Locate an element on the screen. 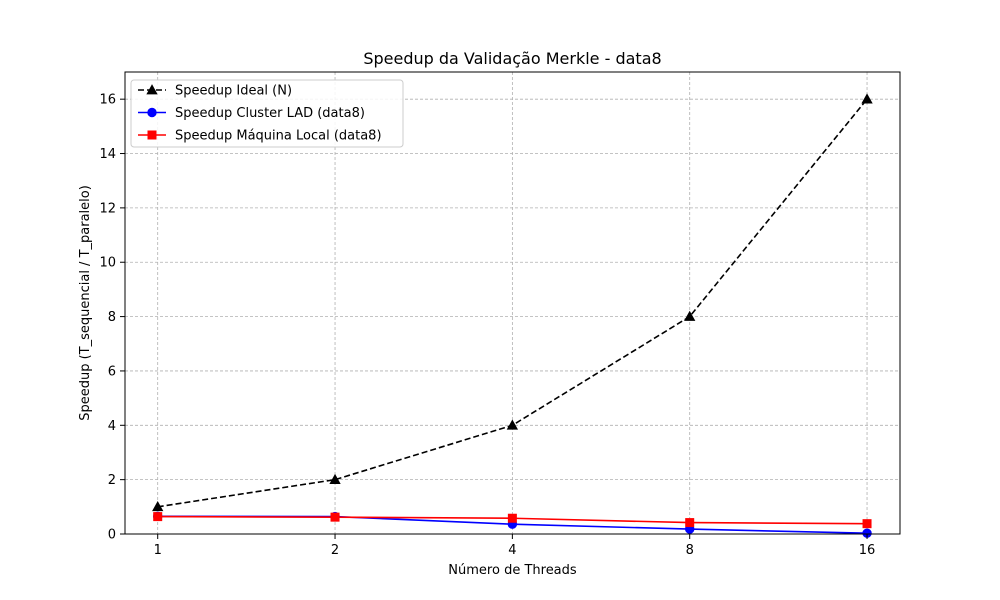  y-tick-label: 4 is located at coordinates (112, 426).